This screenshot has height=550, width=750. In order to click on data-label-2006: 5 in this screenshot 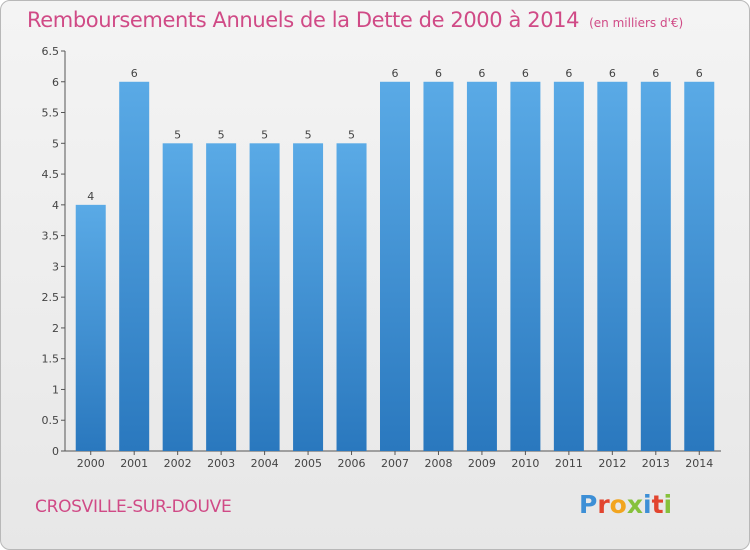, I will do `click(351, 134)`.